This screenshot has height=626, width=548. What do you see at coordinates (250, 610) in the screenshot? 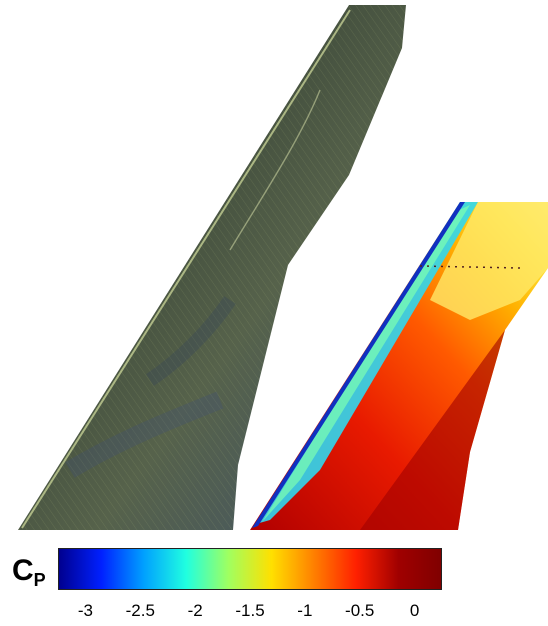
I see `colorbar-tick-label: -1.5` at bounding box center [250, 610].